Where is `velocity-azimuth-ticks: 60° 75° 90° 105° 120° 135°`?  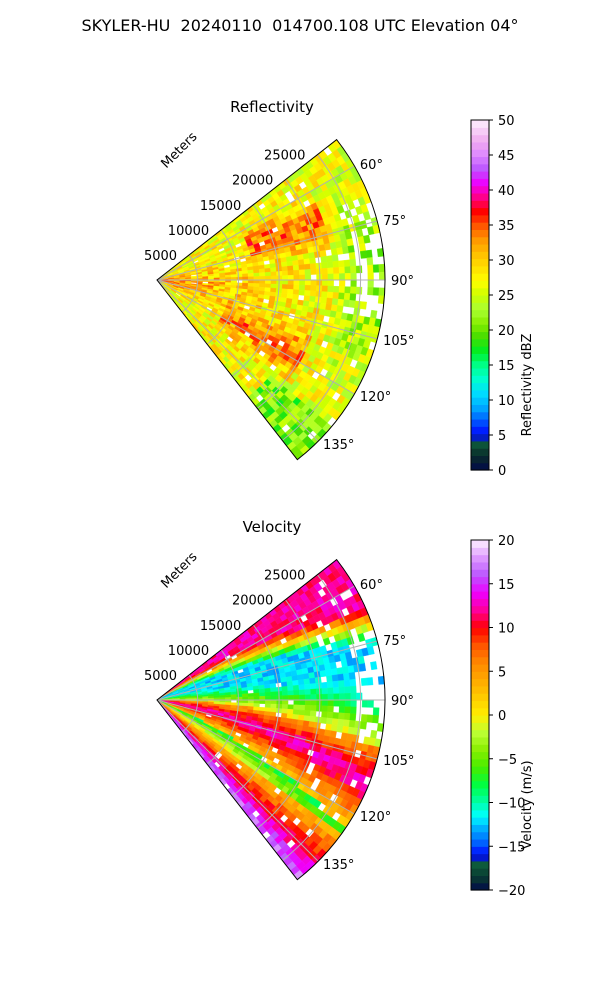 velocity-azimuth-ticks: 60° 75° 90° 105° 120° 135° is located at coordinates (368, 725).